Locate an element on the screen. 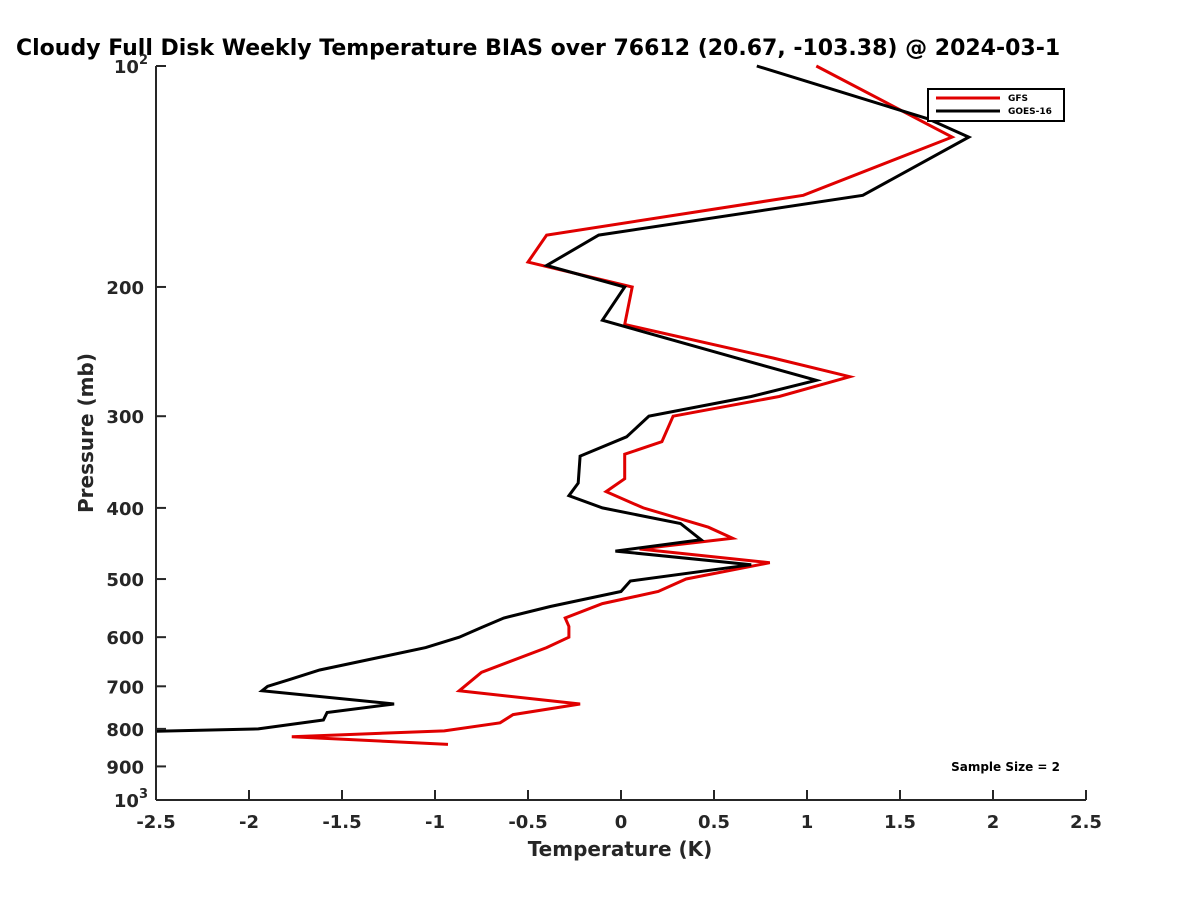 This screenshot has height=900, width=1200. sample-size-annotation: Sample Size = 2 is located at coordinates (1005, 767).